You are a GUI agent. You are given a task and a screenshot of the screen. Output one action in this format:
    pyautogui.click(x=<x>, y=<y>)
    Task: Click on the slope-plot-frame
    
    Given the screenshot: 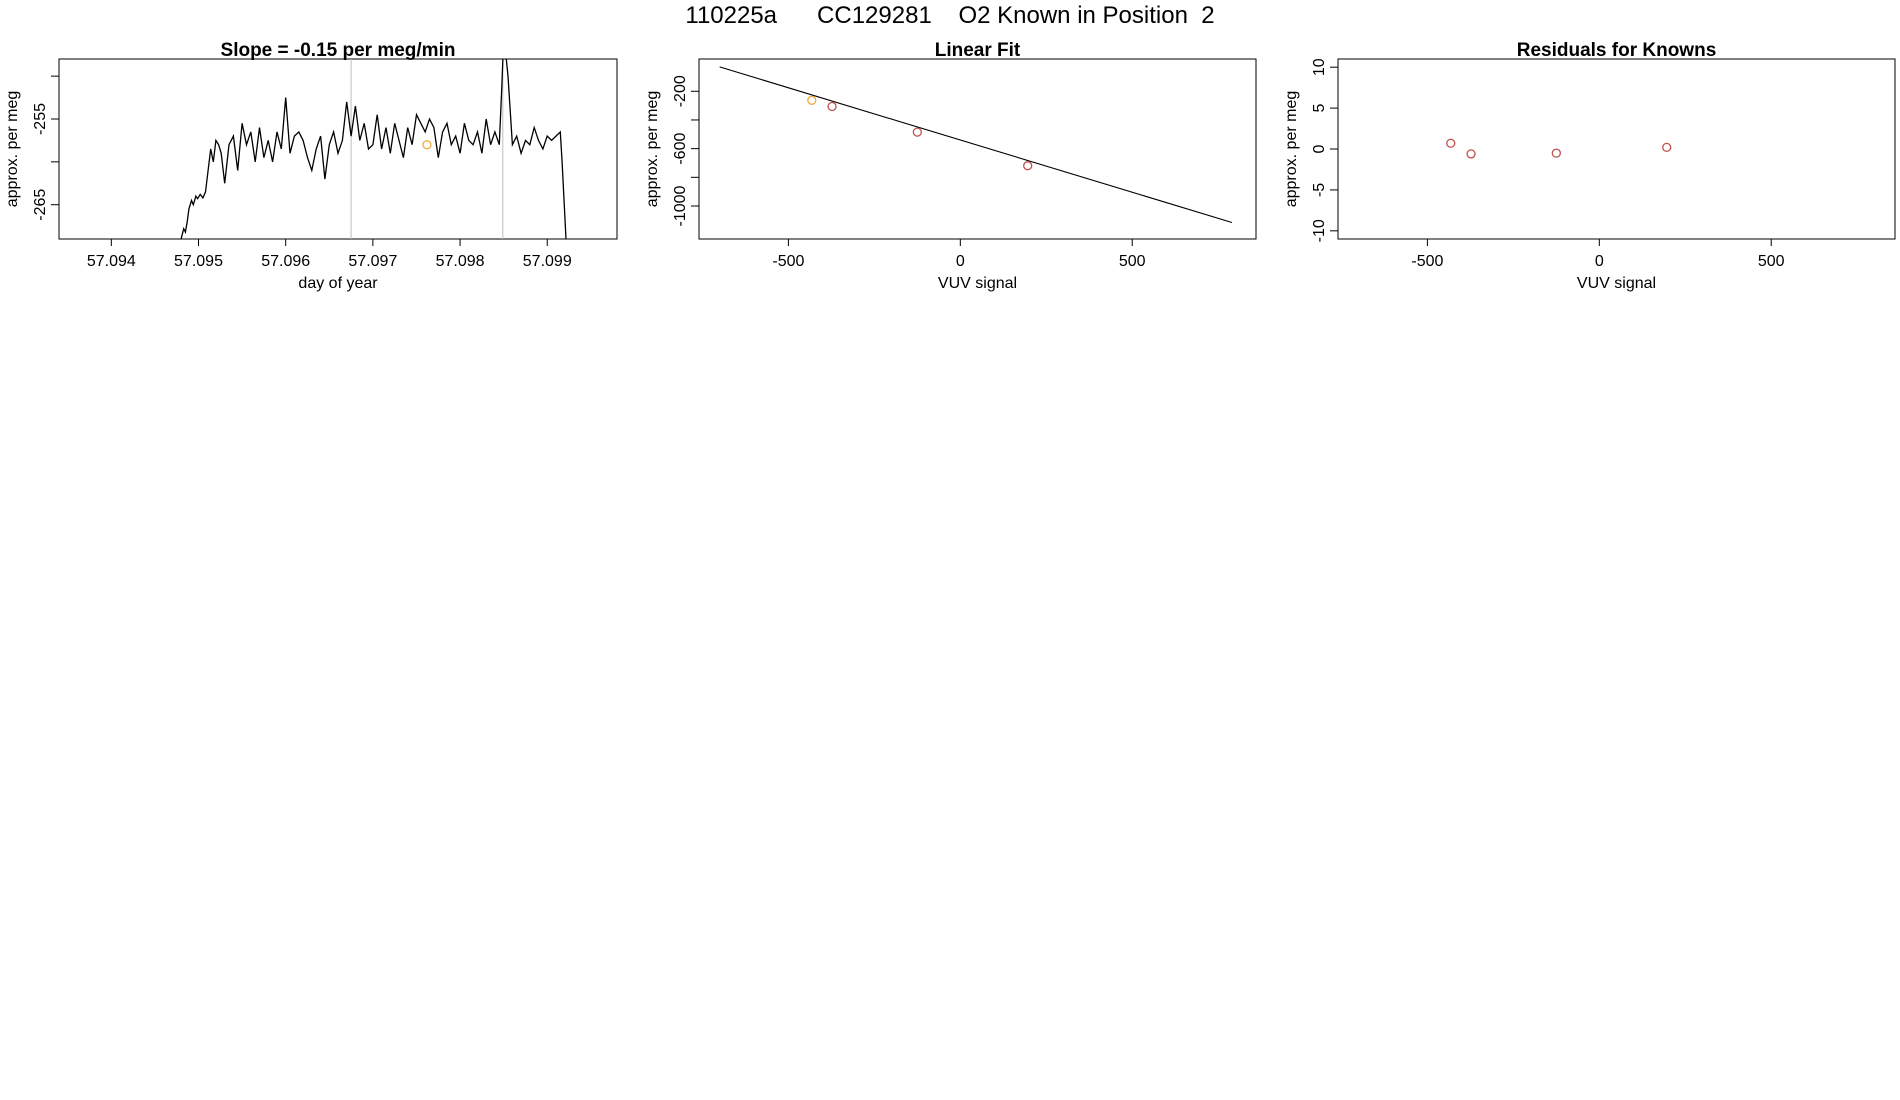 What is the action you would take?
    pyautogui.click(x=338, y=149)
    